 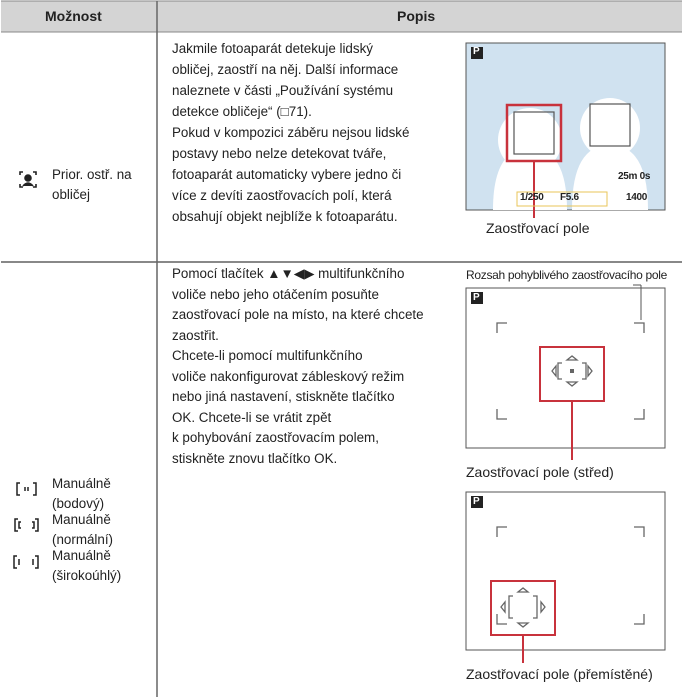 I want to click on description-line: voliče nakonfigurovat zábleskový režim, so click(x=288, y=376).